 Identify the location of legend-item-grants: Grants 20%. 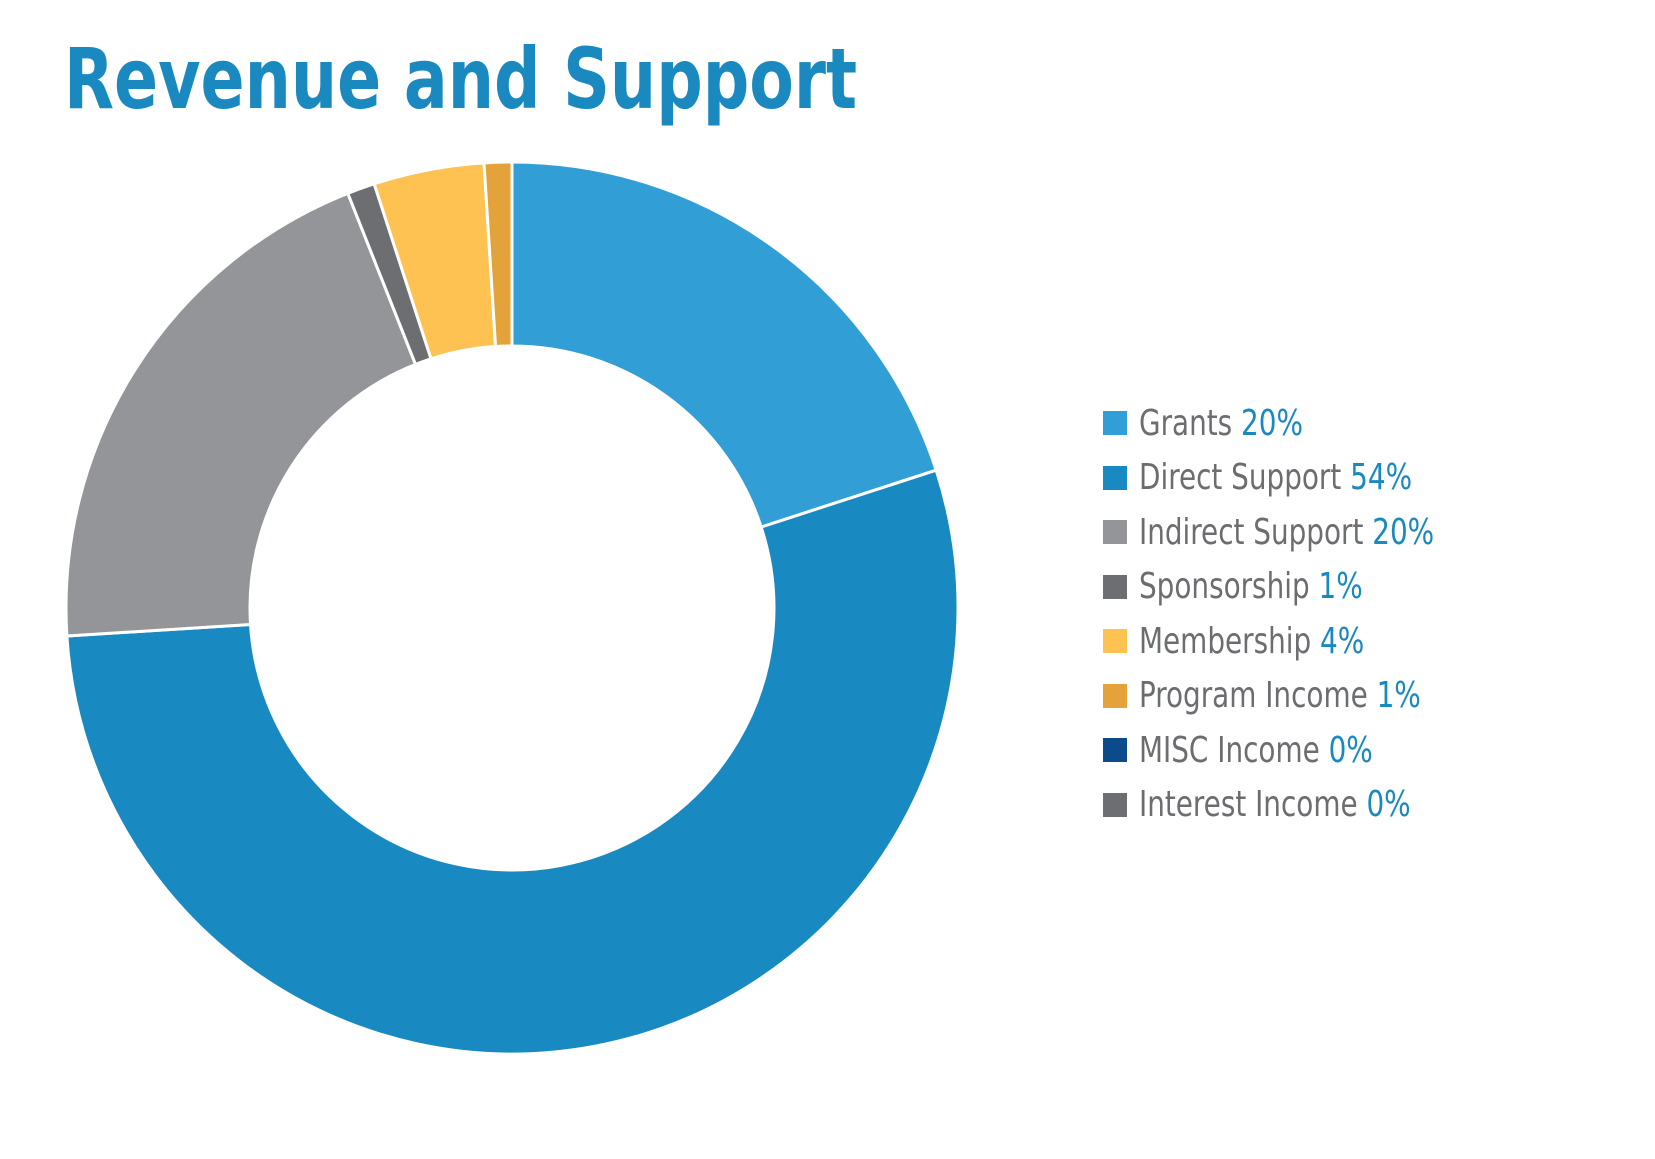
(1292, 423).